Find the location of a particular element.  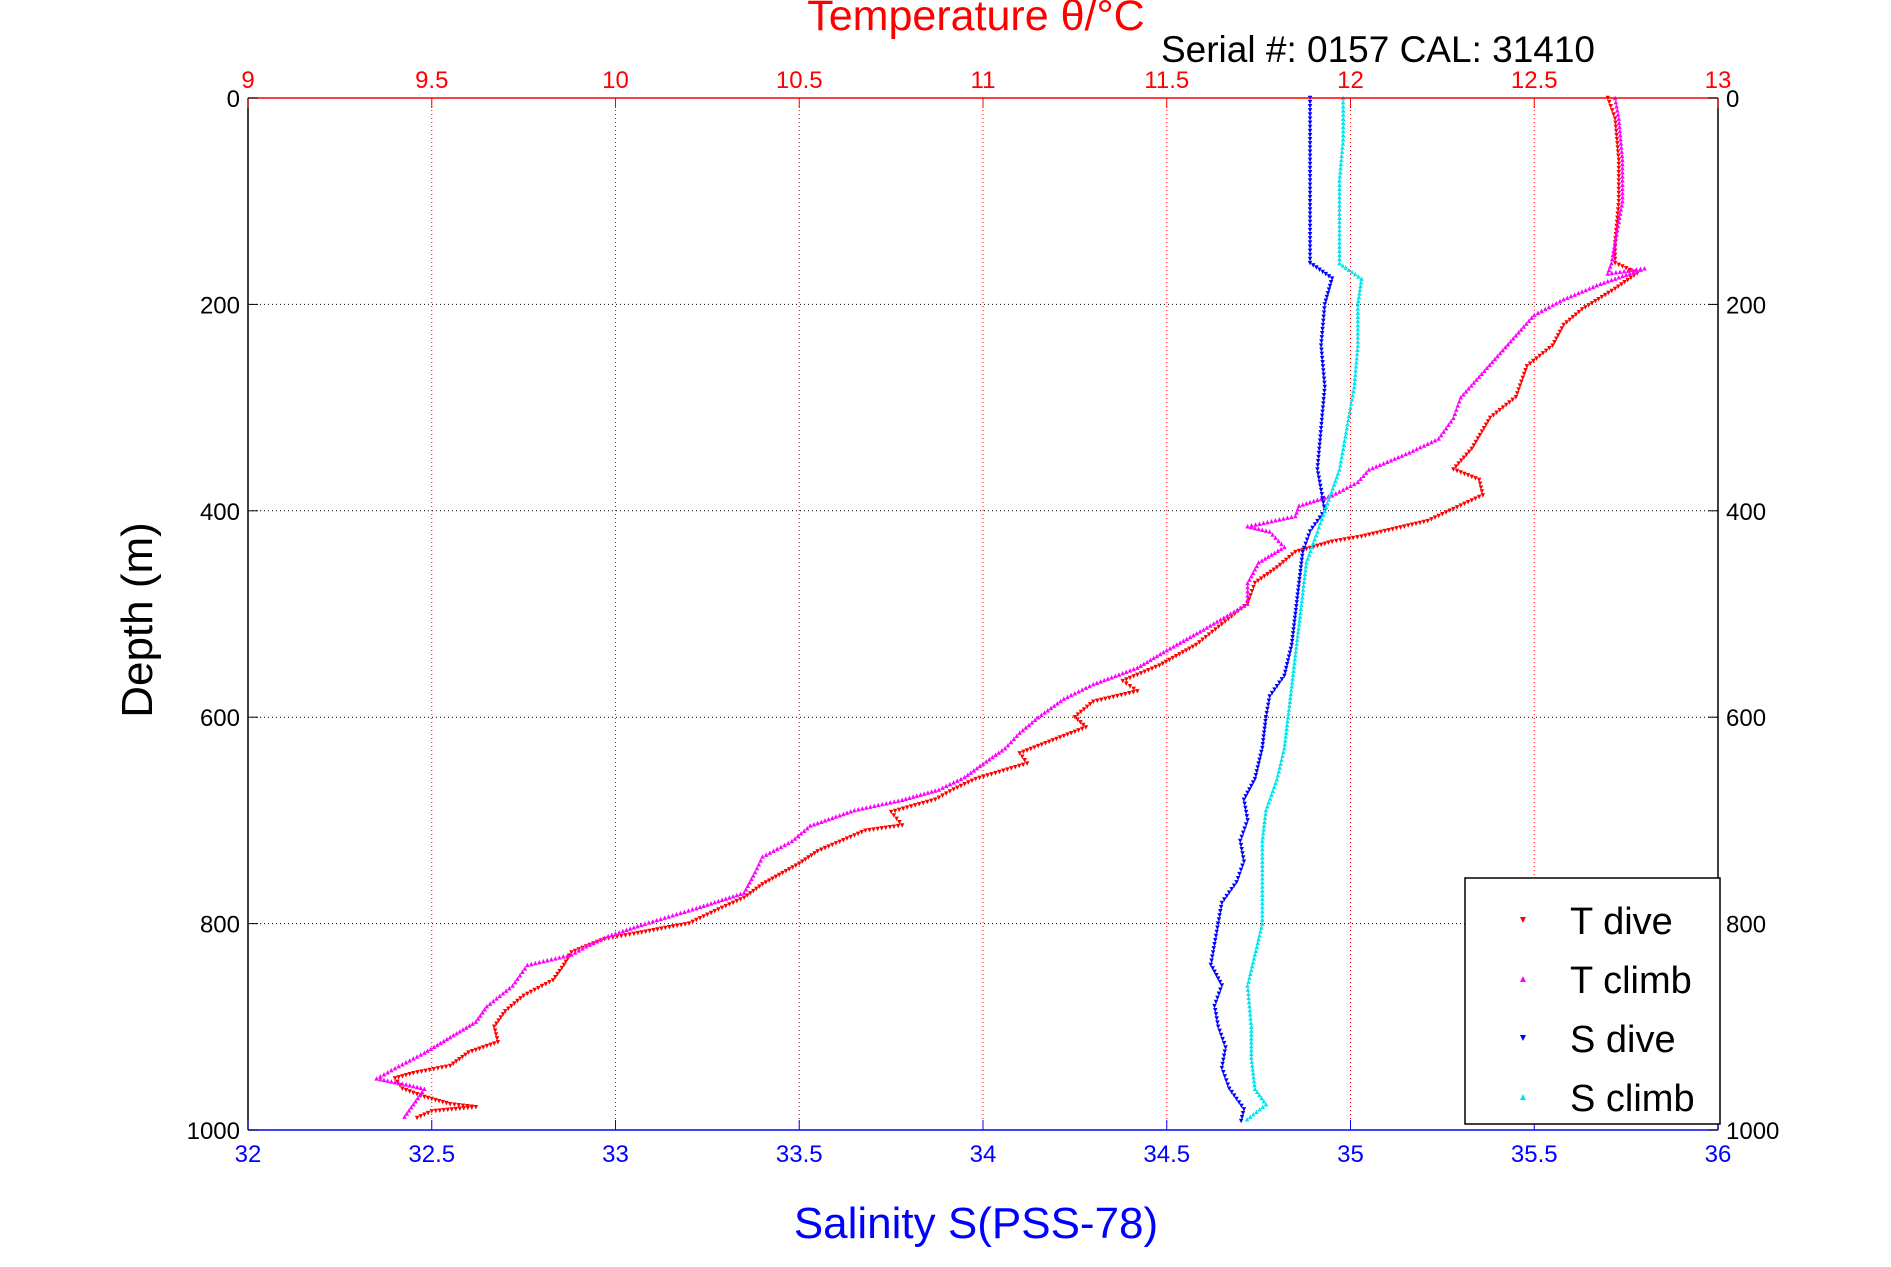

chart-subtitle: Serial #: 0157 CAL: 31410 is located at coordinates (1378, 49).